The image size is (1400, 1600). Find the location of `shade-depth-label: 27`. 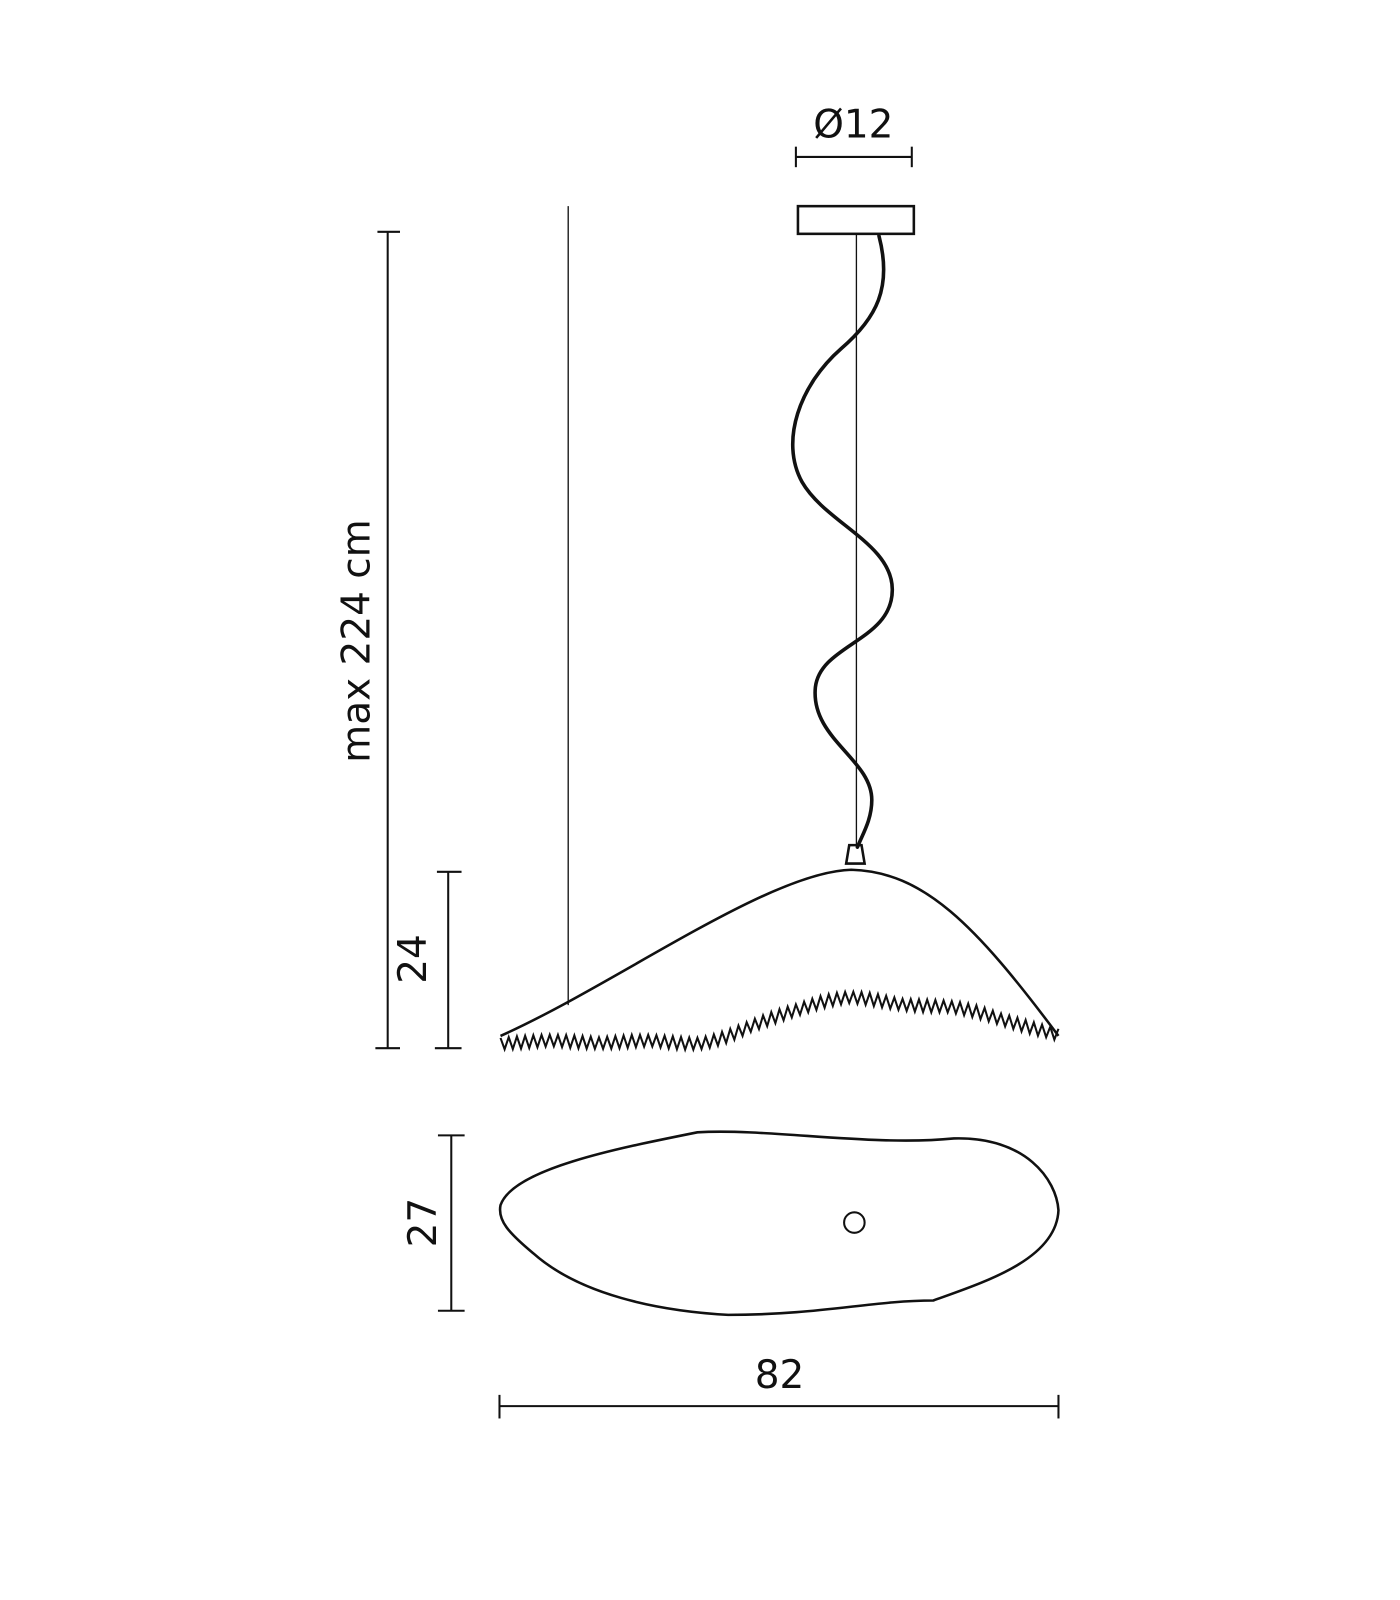

shade-depth-label: 27 is located at coordinates (423, 1223).